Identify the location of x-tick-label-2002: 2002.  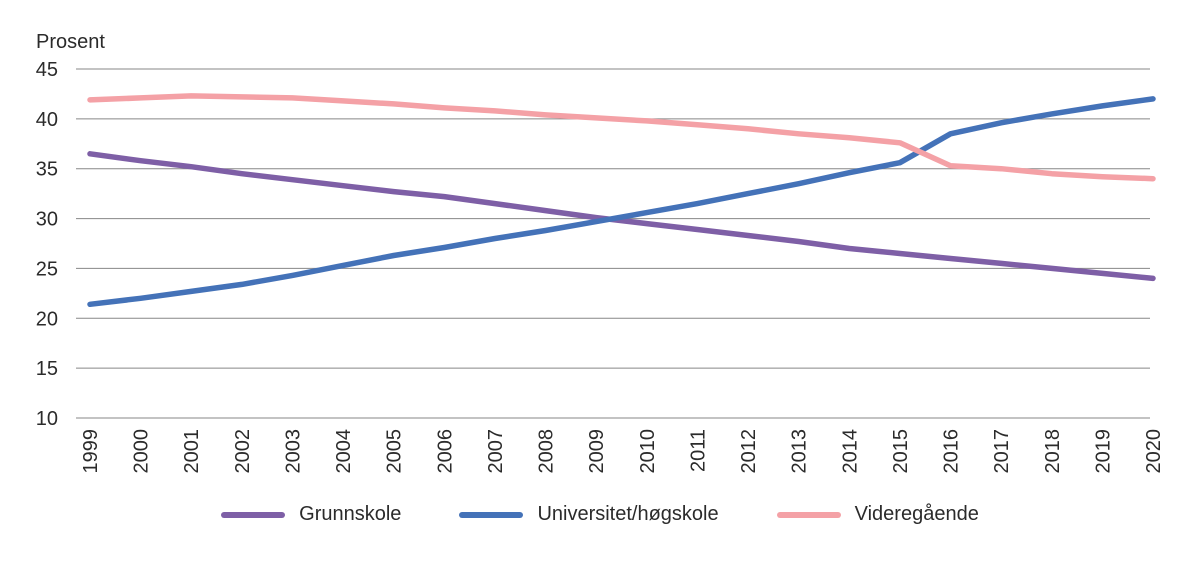
(243, 451).